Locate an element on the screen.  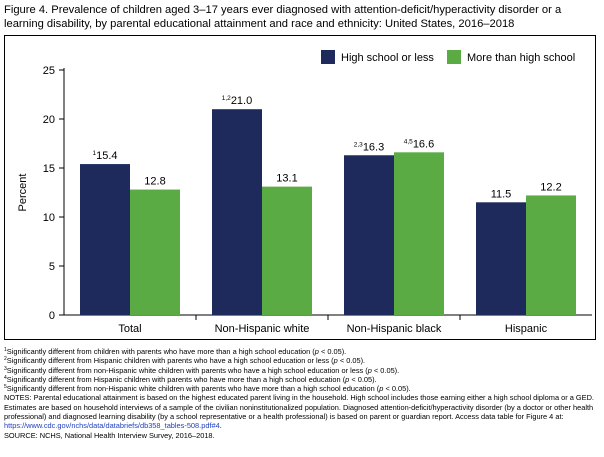
data-label: 1,221.0 is located at coordinates (237, 101).